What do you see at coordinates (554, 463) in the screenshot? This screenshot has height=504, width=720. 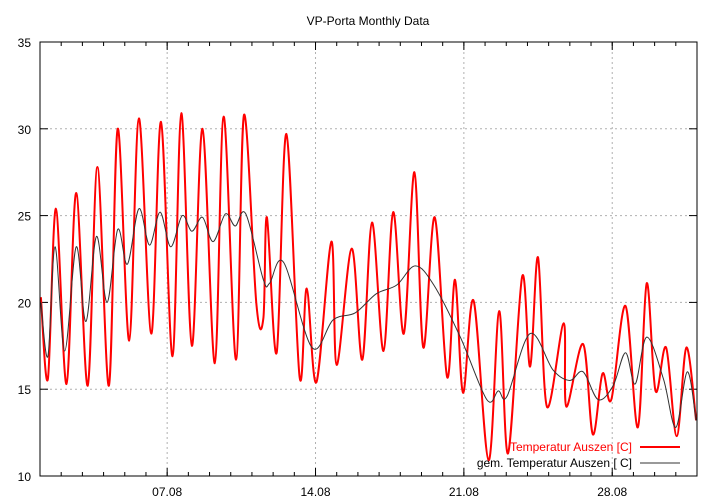 I see `legend-label-mean-temperature: gem. Temperatur Auszen [ C]` at bounding box center [554, 463].